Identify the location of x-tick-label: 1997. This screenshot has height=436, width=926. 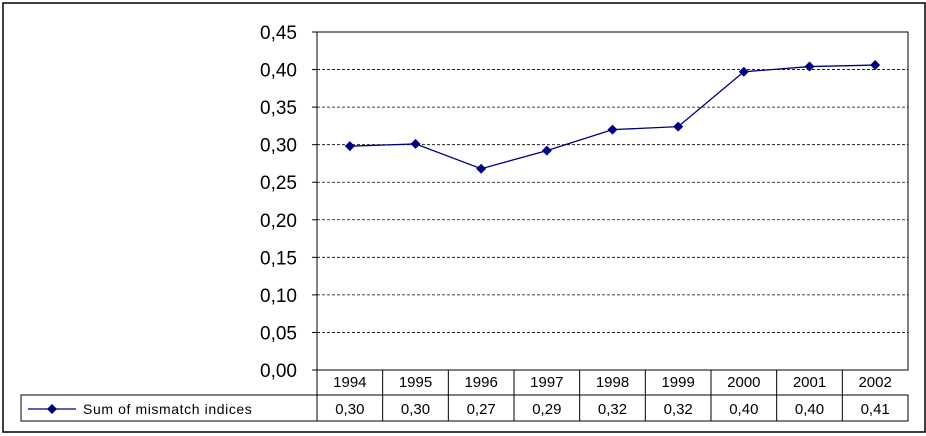
(546, 382).